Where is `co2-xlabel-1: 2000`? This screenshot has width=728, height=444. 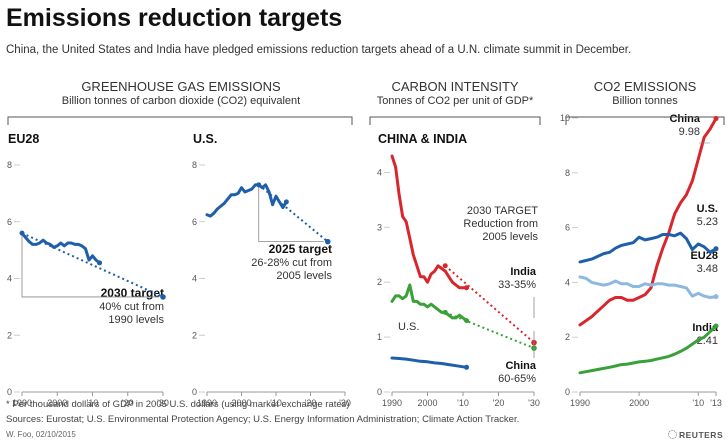
co2-xlabel-1: 2000 is located at coordinates (639, 403).